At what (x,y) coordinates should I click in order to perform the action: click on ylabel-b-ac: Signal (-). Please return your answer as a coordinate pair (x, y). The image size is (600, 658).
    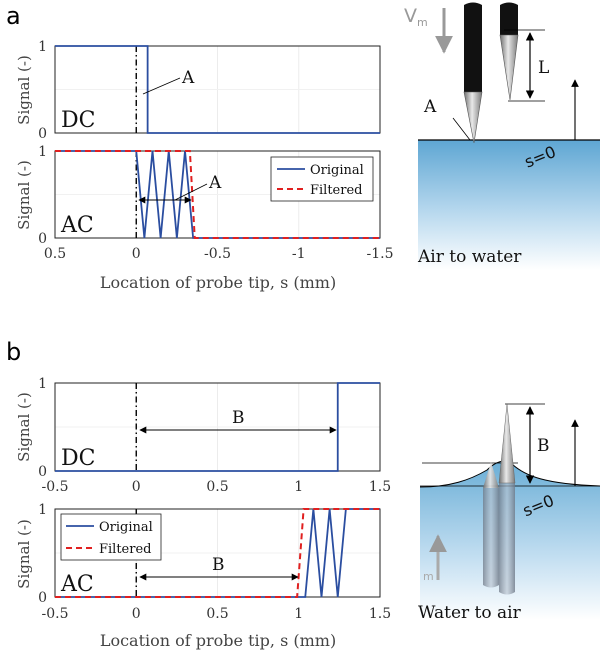
    Looking at the image, I should click on (24, 554).